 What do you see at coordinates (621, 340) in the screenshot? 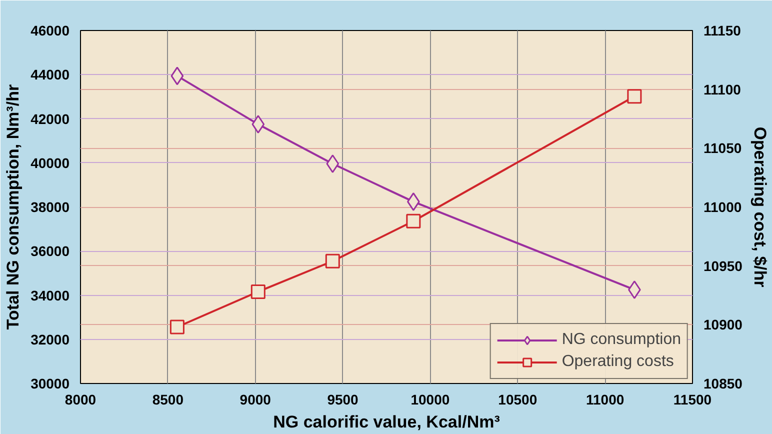
I see `legend-label: NG consumption` at bounding box center [621, 340].